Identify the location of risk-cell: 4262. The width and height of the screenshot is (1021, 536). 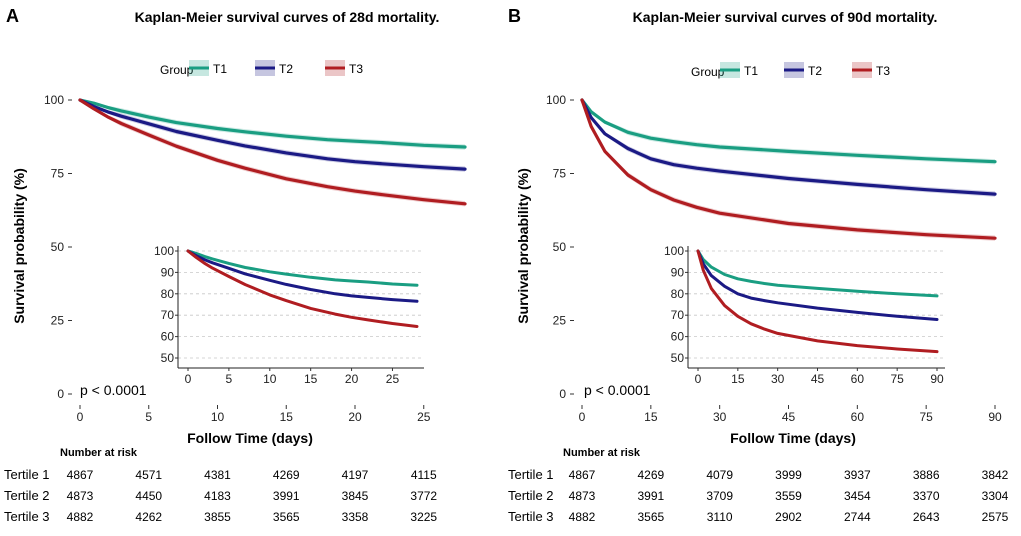
(148, 517).